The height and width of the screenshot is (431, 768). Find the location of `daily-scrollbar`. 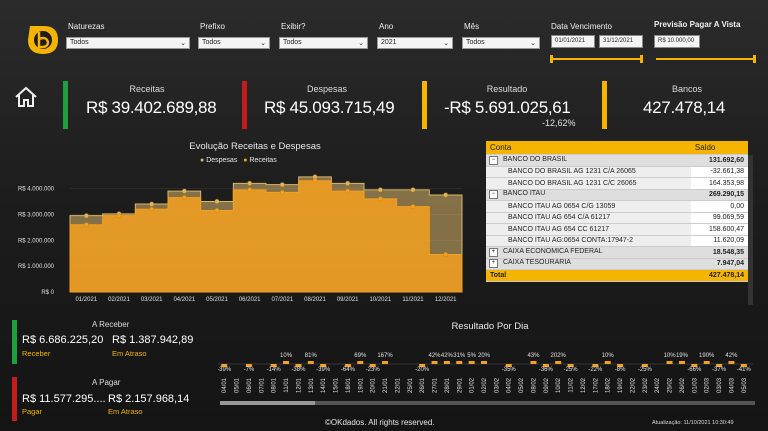

daily-scrollbar is located at coordinates (487, 403).